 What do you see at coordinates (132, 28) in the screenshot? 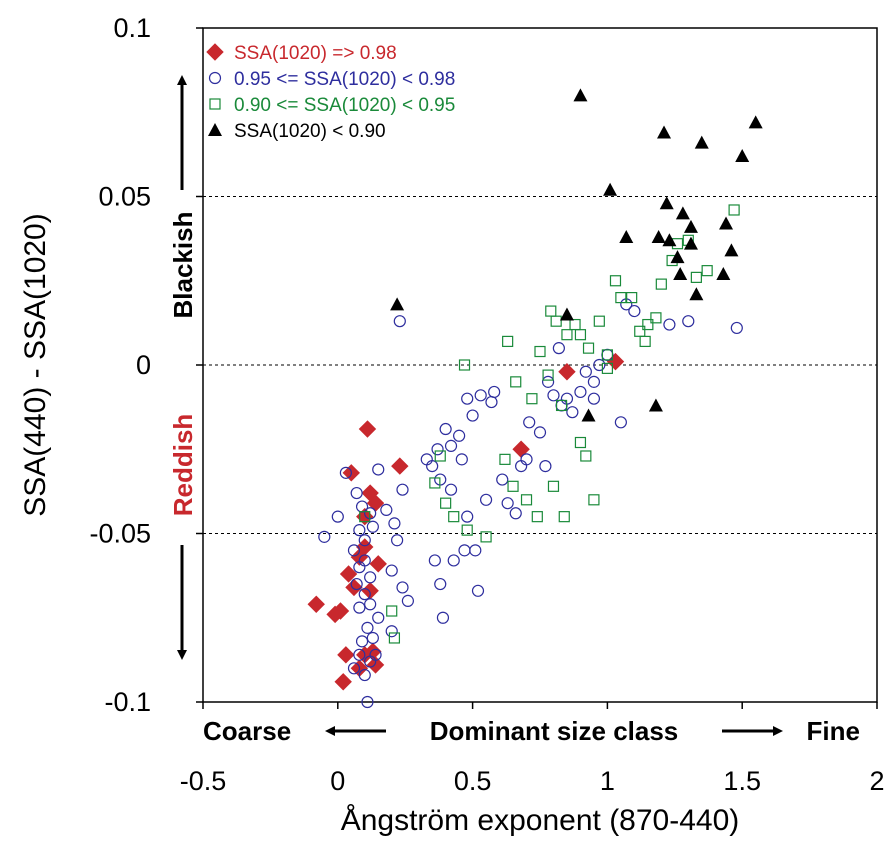
I see `y-tick-label: 0.1` at bounding box center [132, 28].